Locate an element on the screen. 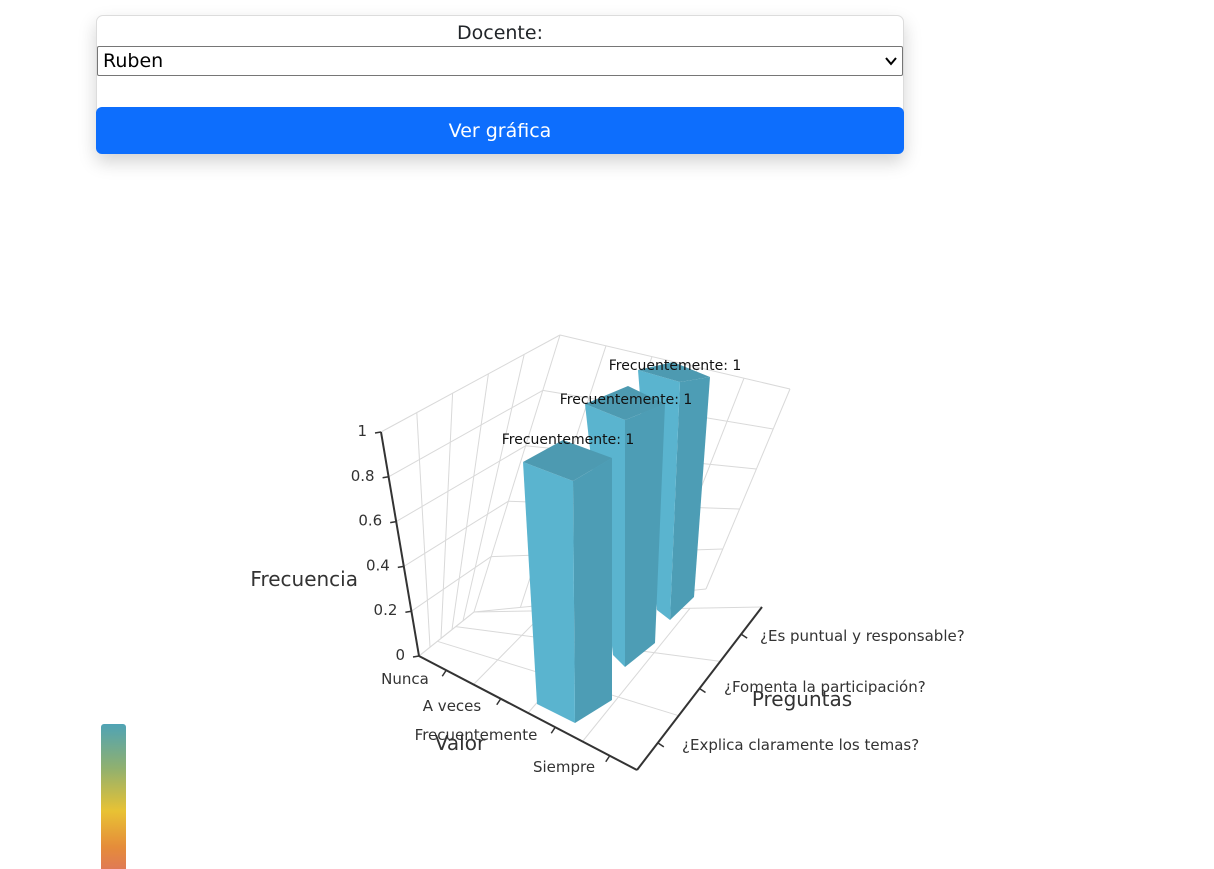  z-tick-label: 0.6 is located at coordinates (370, 521).